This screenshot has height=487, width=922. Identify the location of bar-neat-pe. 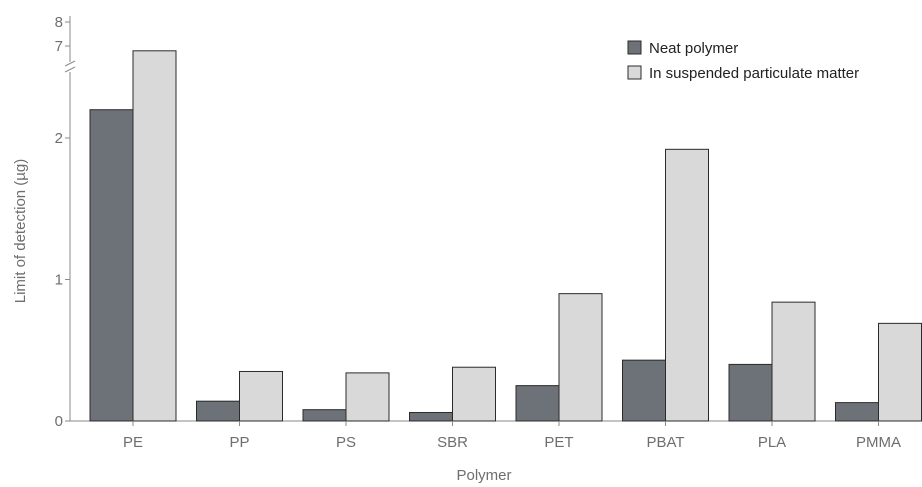
(111, 265).